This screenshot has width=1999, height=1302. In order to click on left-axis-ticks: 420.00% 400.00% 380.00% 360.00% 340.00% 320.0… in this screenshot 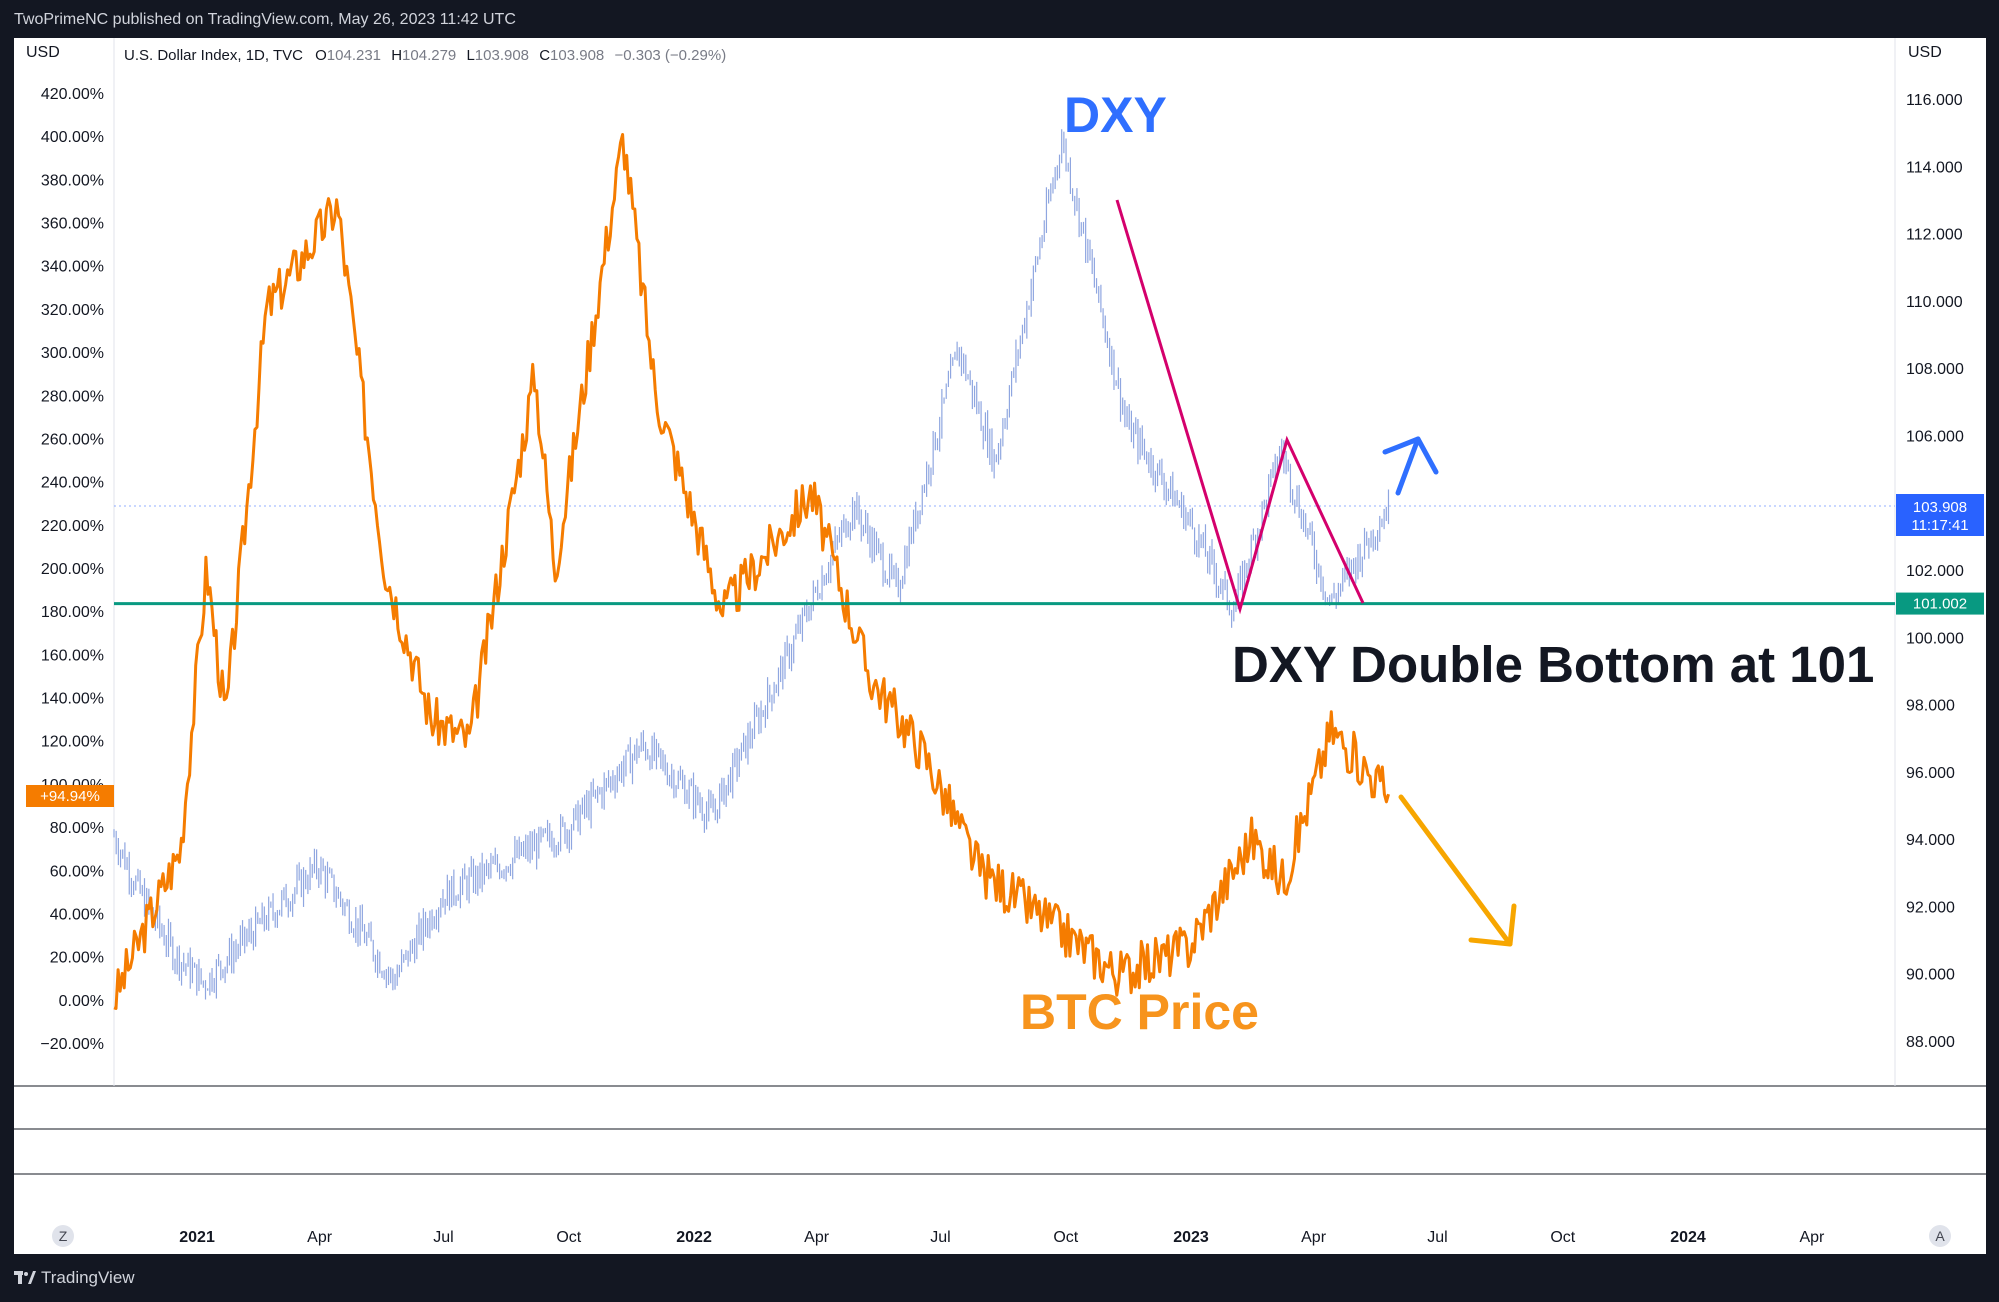, I will do `click(72, 569)`.